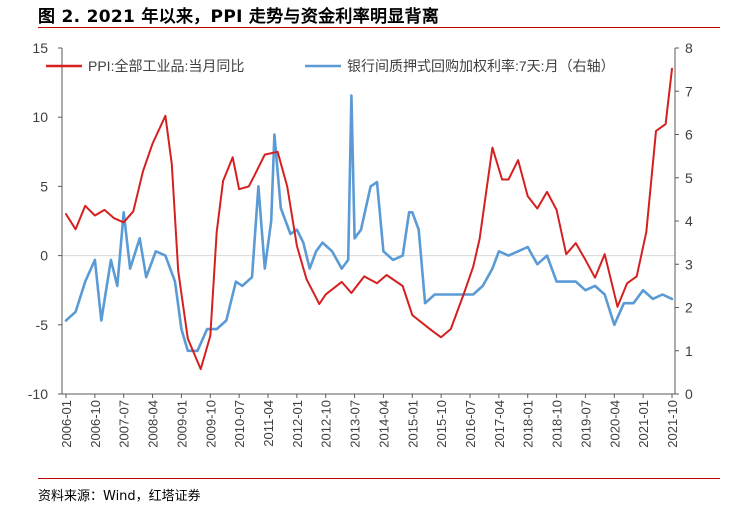  Describe the element at coordinates (614, 424) in the screenshot. I see `x-tick-label: 2020-04` at that location.